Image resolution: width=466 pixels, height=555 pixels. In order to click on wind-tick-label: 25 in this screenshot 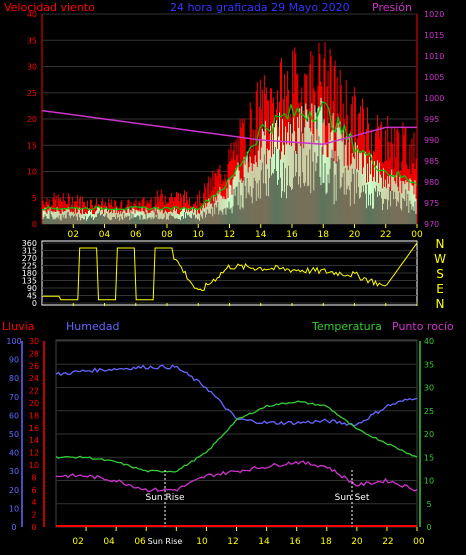, I will do `click(32, 93)`.